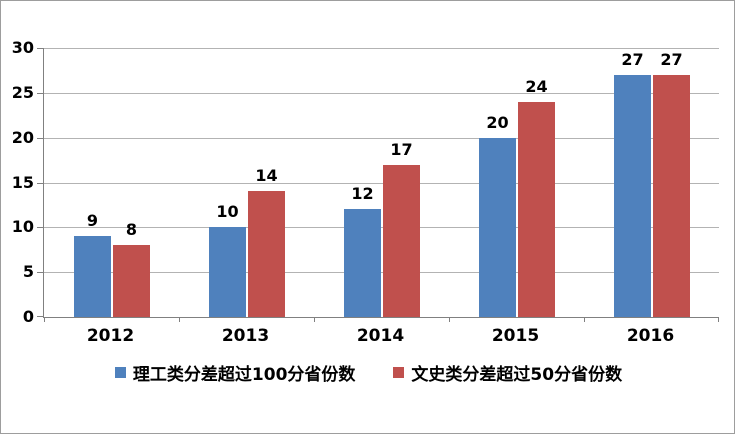  What do you see at coordinates (266, 175) in the screenshot?
I see `bar-value-label: 14` at bounding box center [266, 175].